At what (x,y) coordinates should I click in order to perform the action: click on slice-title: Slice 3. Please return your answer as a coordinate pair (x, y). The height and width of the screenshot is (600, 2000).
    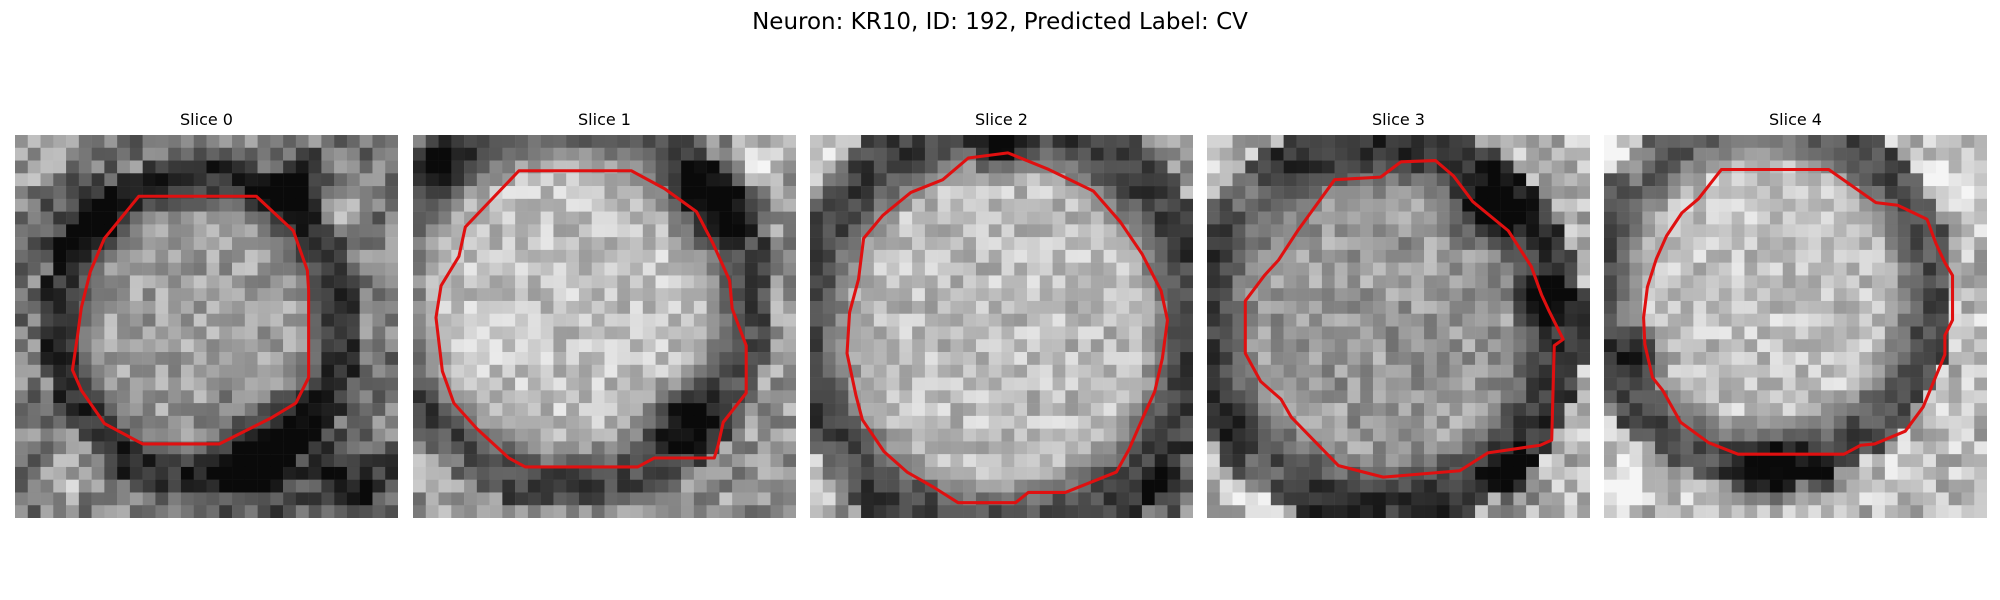
    Looking at the image, I should click on (1398, 119).